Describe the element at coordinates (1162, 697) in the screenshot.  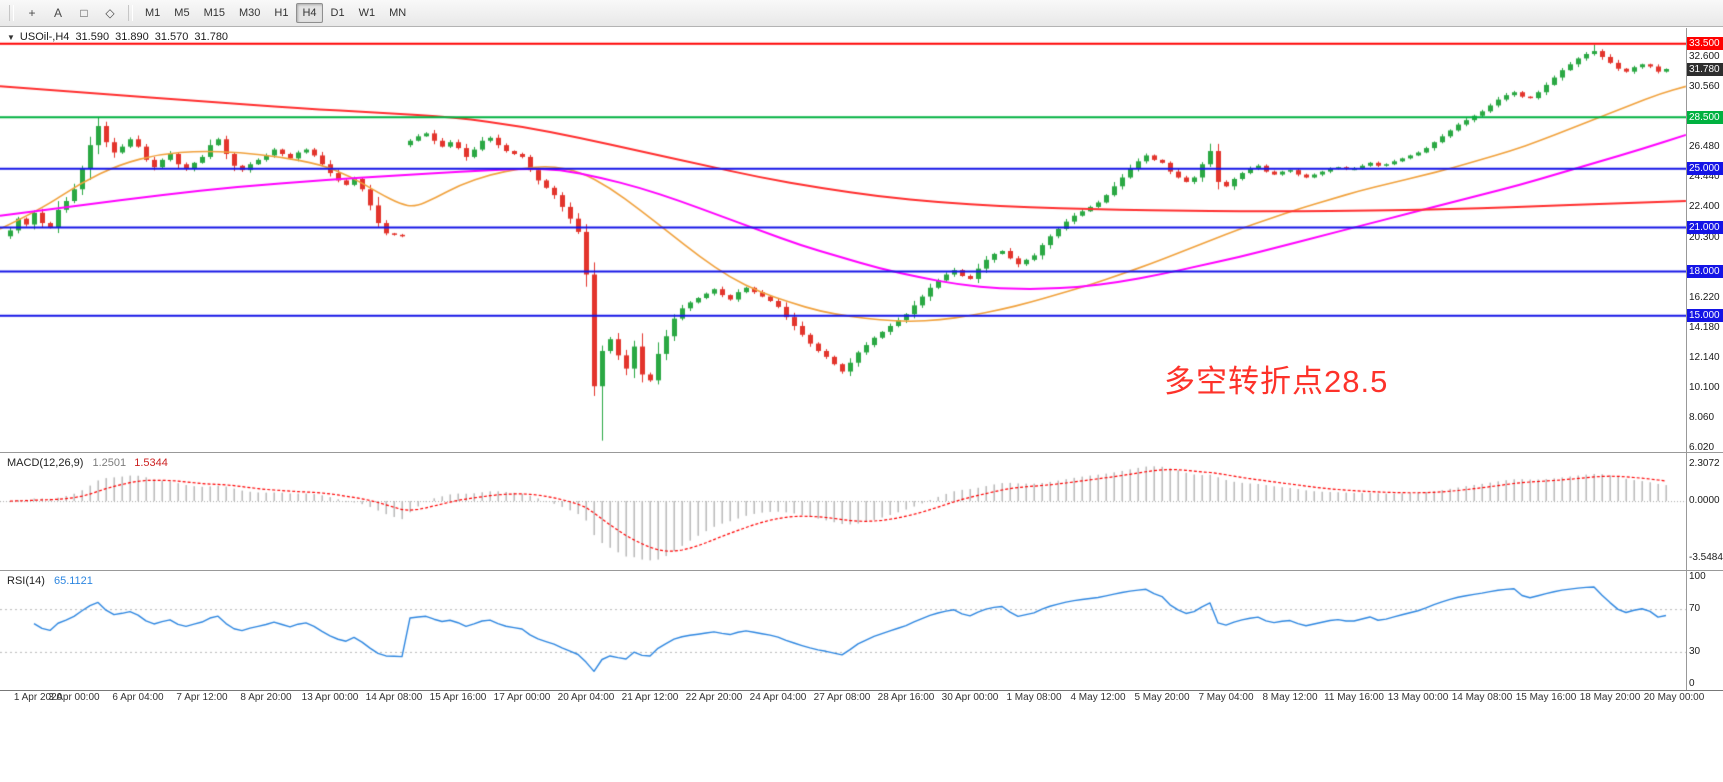
I see `time-axis-label: 5 May 20:00` at that location.